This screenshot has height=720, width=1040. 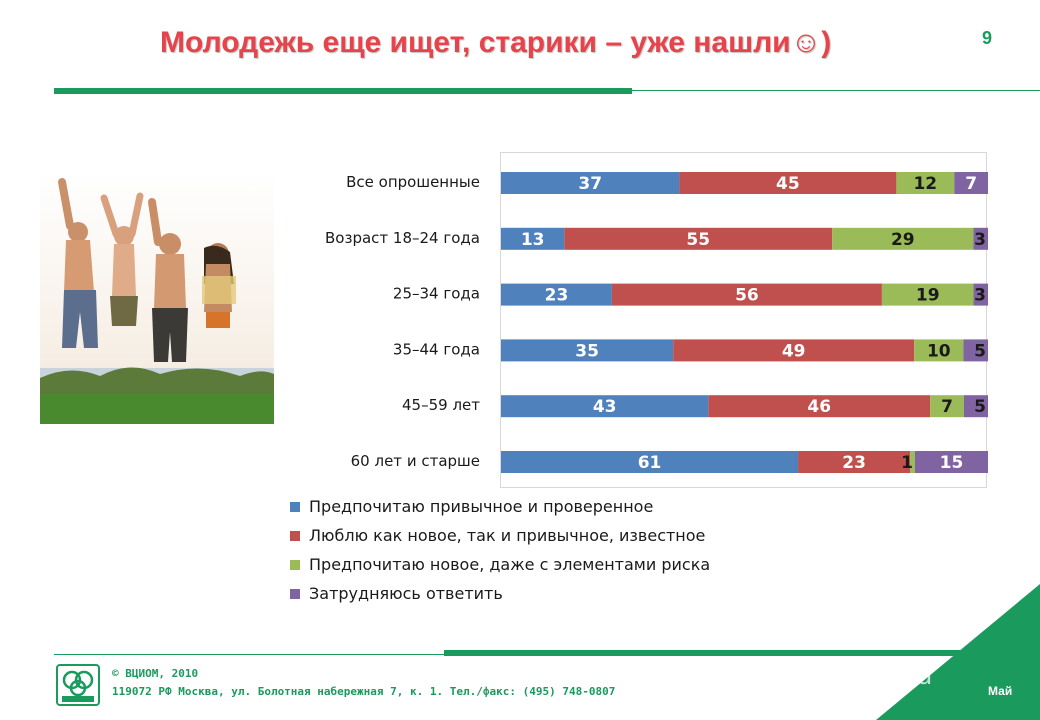 I want to click on legend-item: Предпочитаю привычное и проверенное, so click(x=500, y=506).